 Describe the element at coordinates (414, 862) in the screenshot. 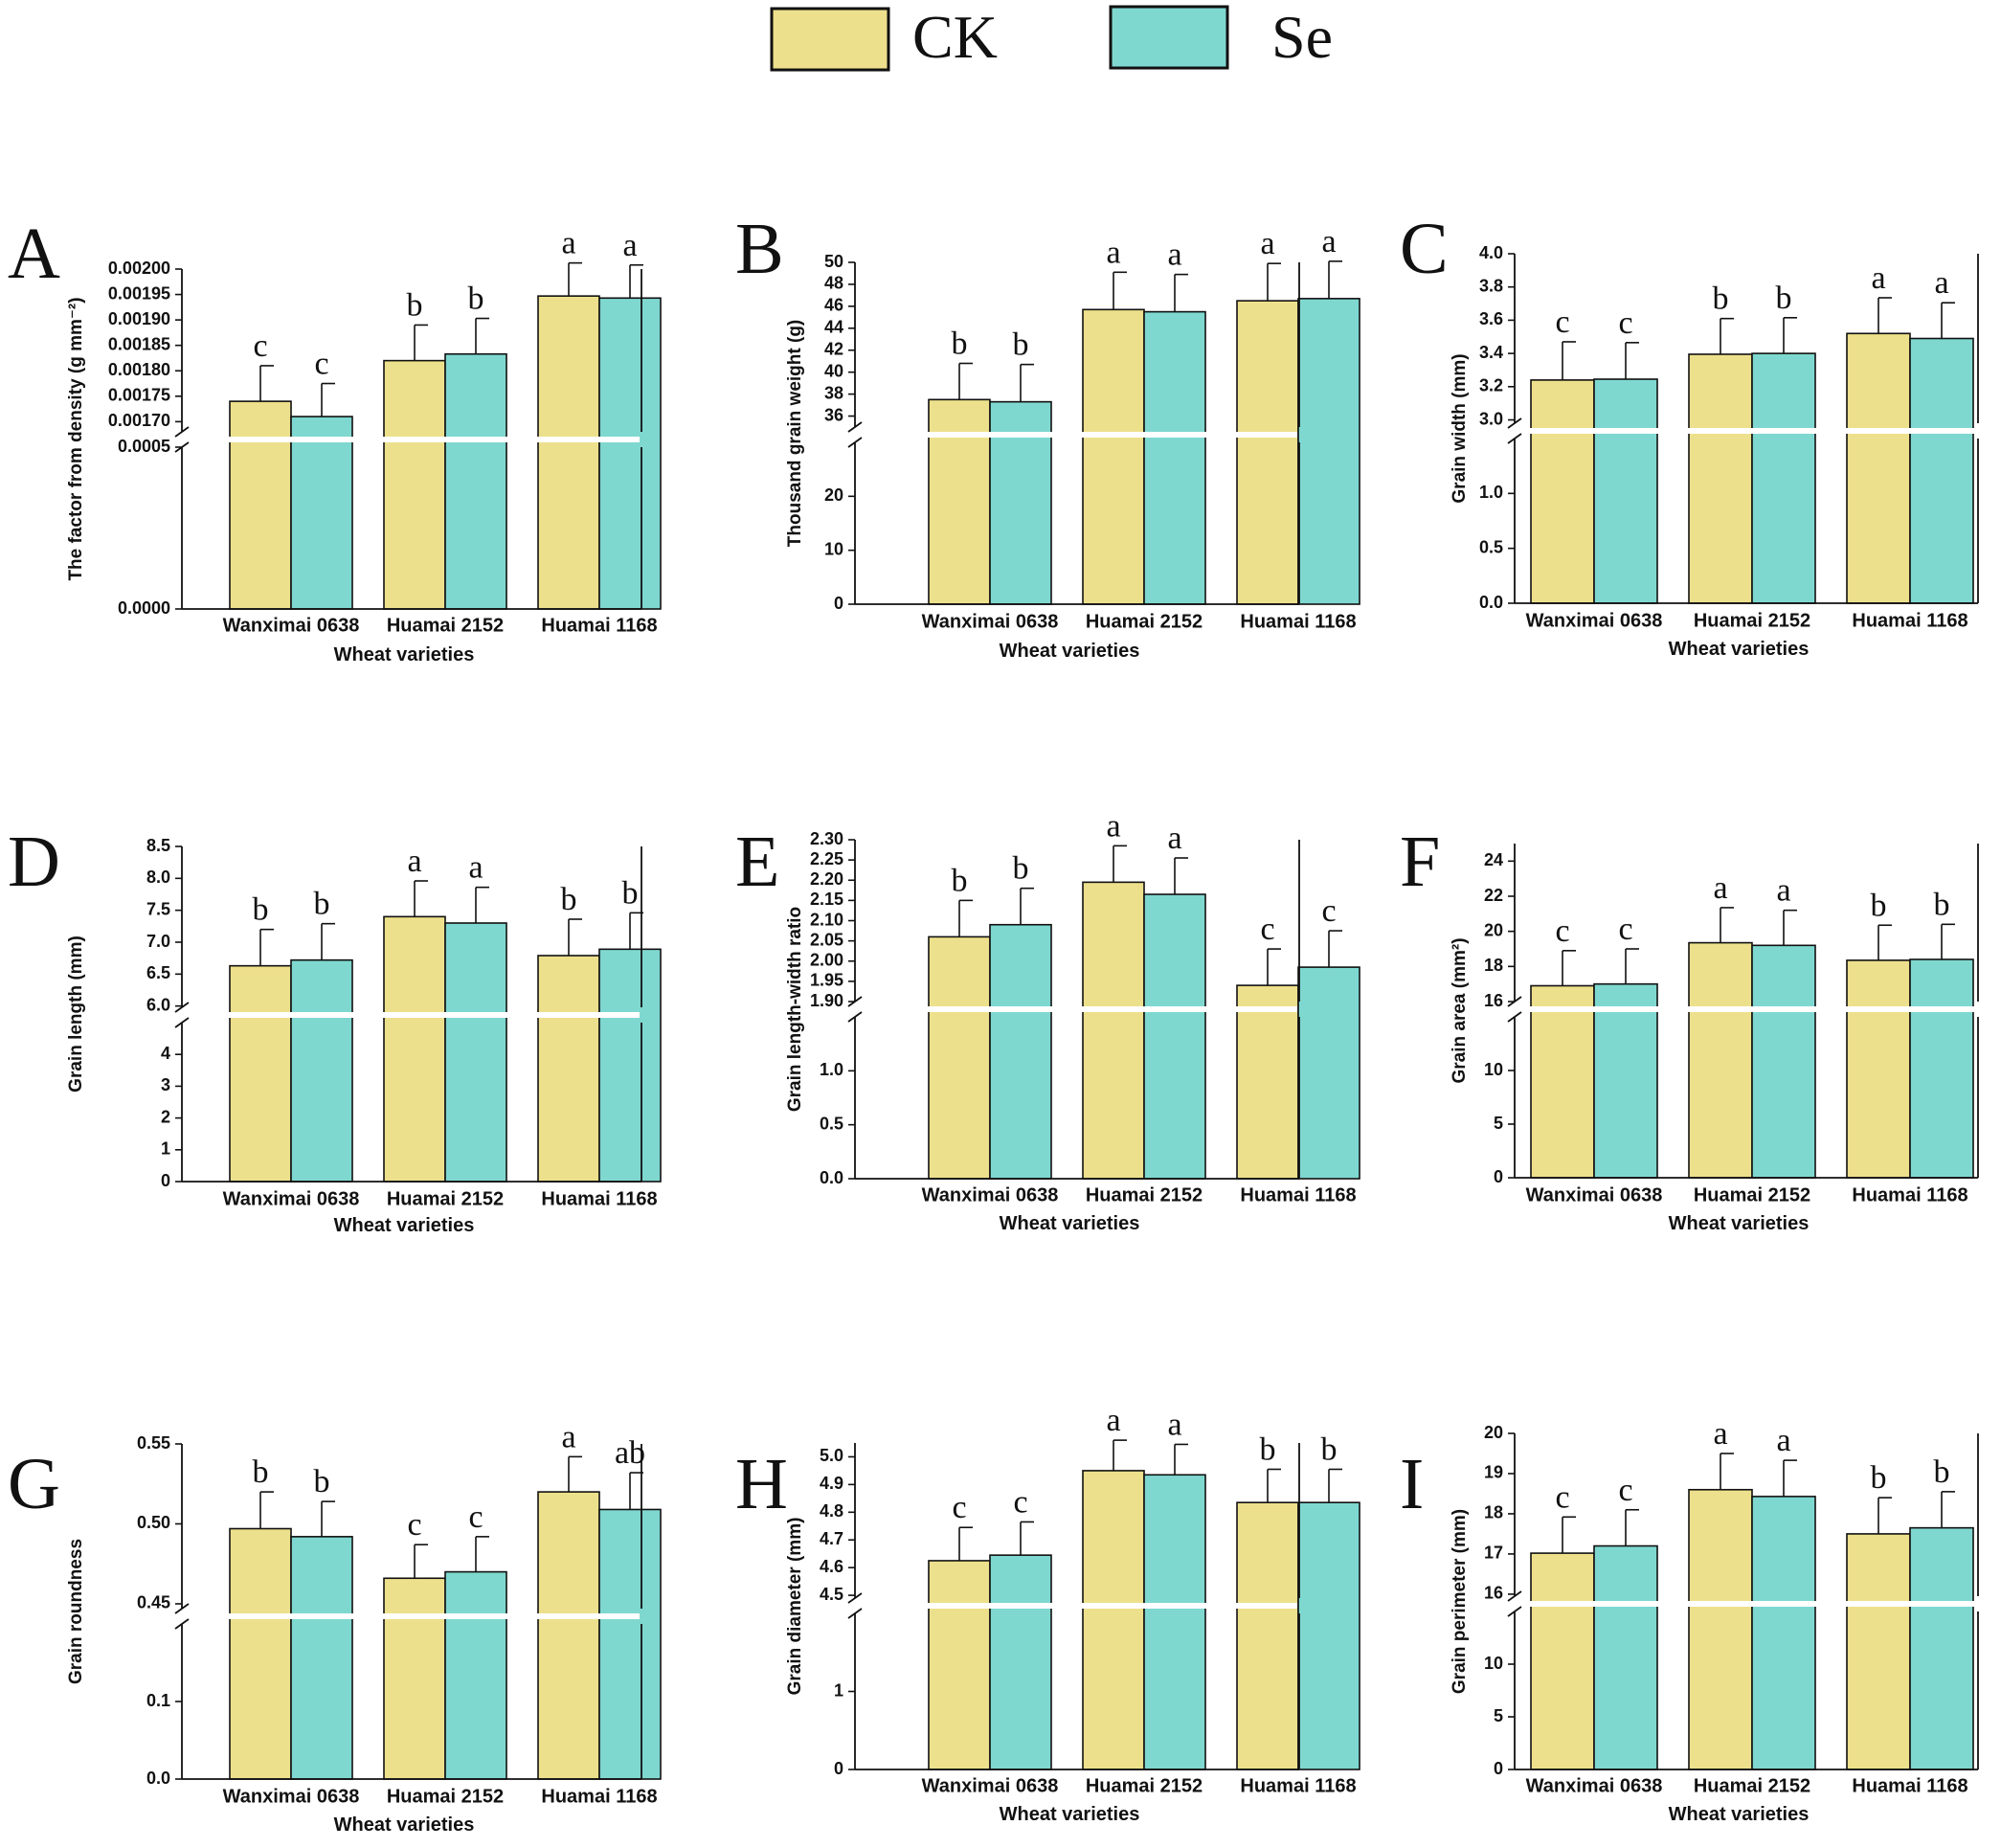

I see `sig-letter-d-ck-2: a` at that location.